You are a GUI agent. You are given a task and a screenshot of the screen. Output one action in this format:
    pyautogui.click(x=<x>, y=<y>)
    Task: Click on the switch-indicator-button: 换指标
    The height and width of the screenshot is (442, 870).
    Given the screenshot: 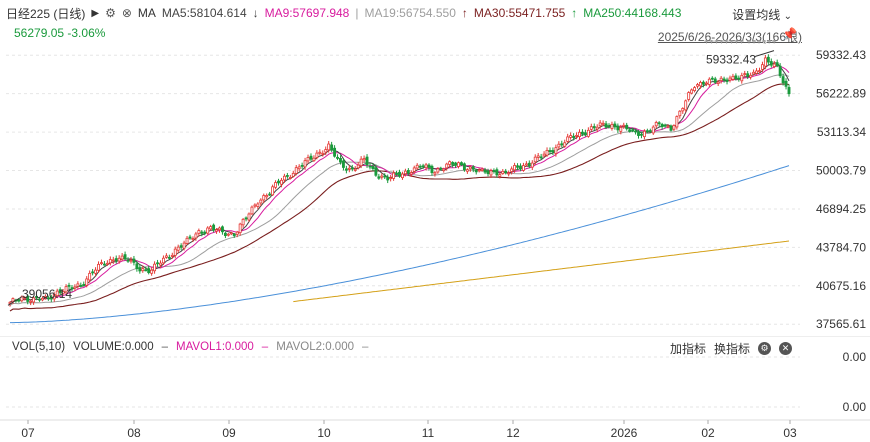 What is the action you would take?
    pyautogui.click(x=731, y=349)
    